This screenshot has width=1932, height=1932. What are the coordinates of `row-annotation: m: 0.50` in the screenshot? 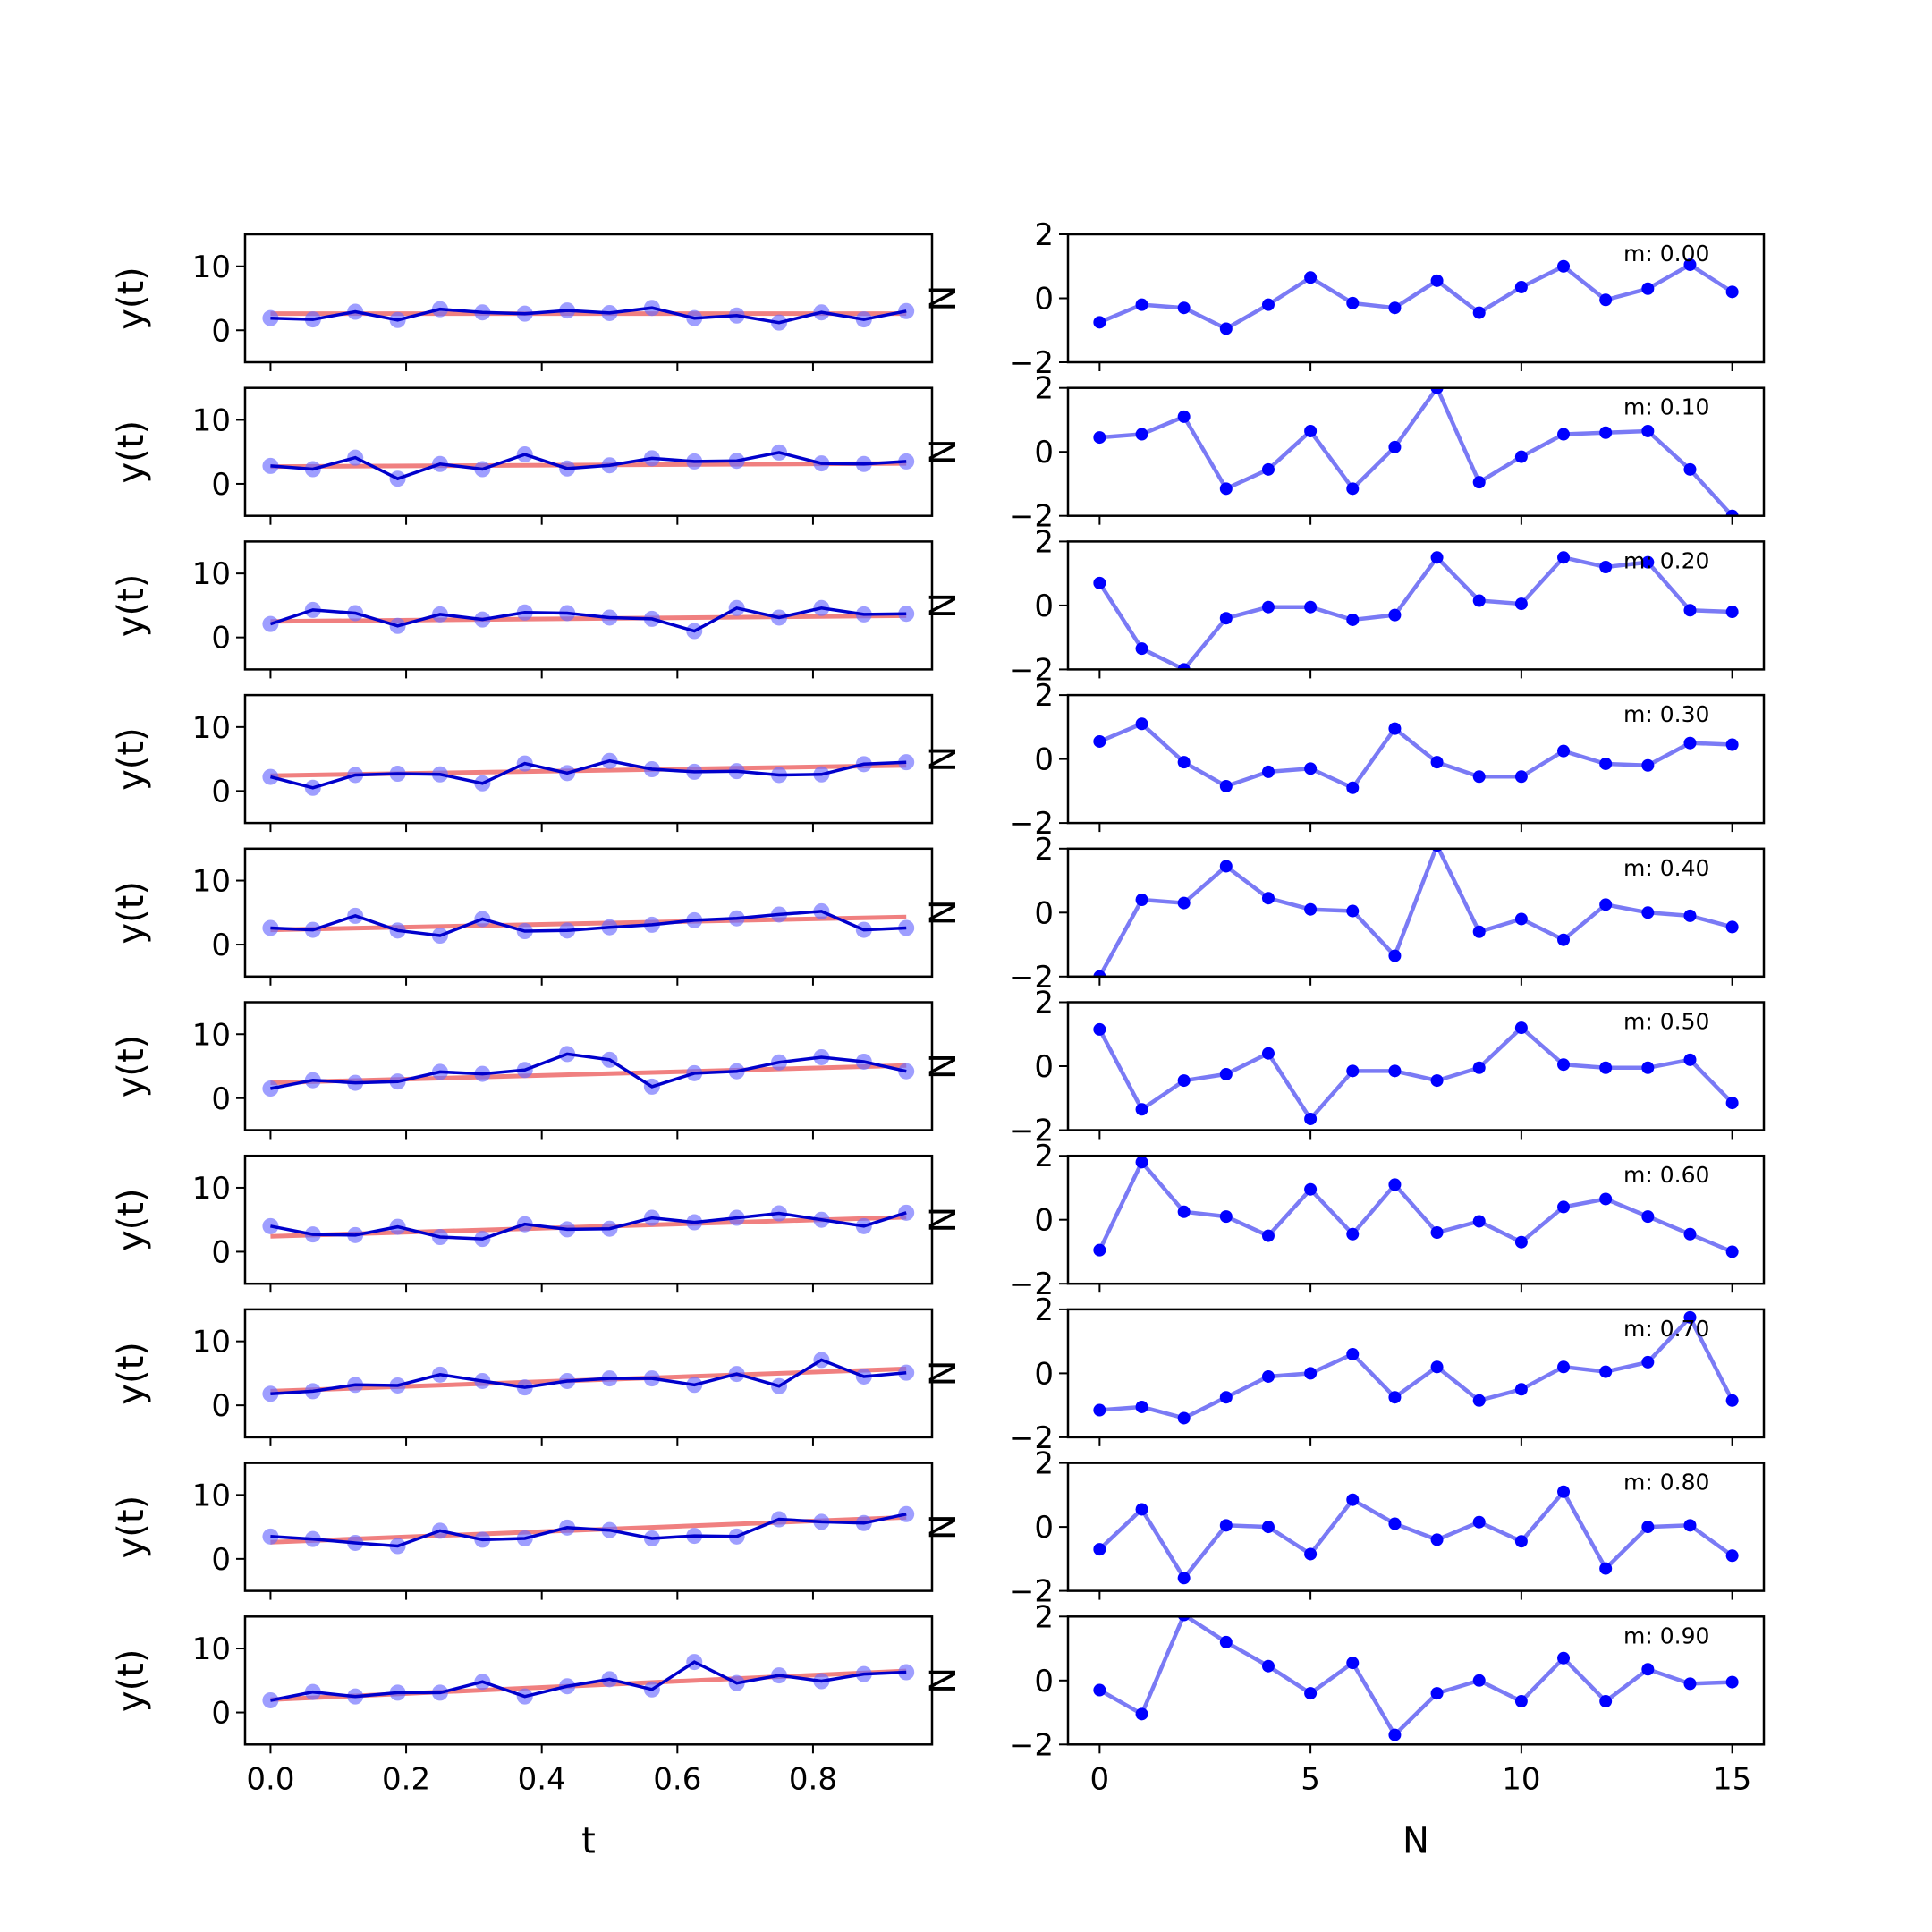 It's located at (1666, 1022).